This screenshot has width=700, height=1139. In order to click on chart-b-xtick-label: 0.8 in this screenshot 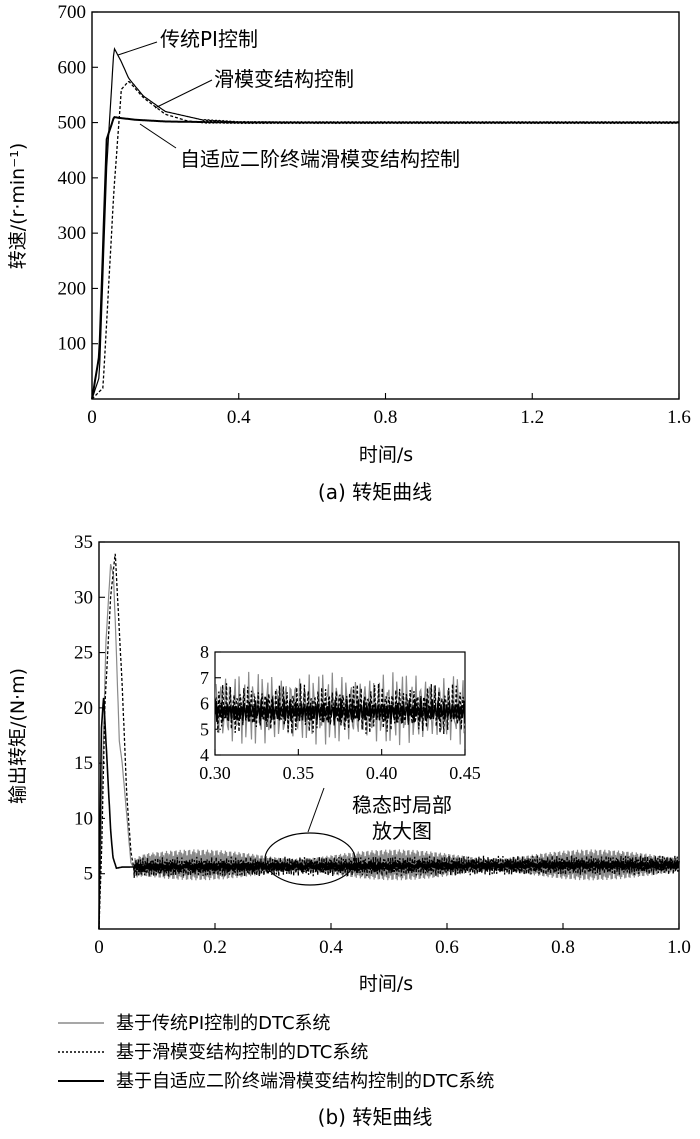, I will do `click(563, 947)`.